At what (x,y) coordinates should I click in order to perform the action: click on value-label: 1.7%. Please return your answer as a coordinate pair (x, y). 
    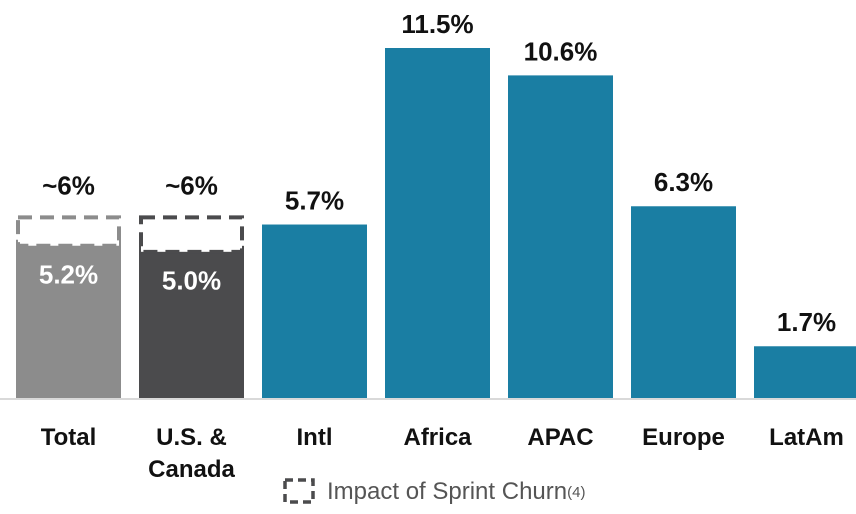
    Looking at the image, I should click on (806, 322).